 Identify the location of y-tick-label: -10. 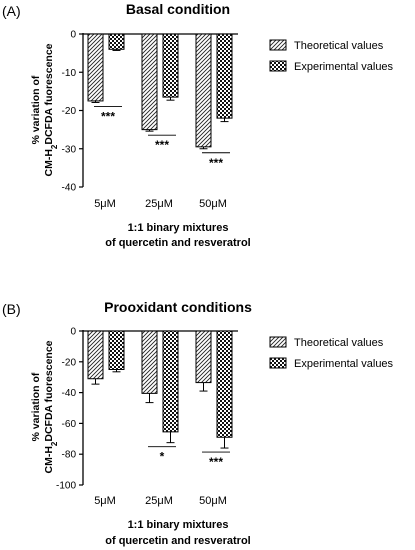
(69, 73).